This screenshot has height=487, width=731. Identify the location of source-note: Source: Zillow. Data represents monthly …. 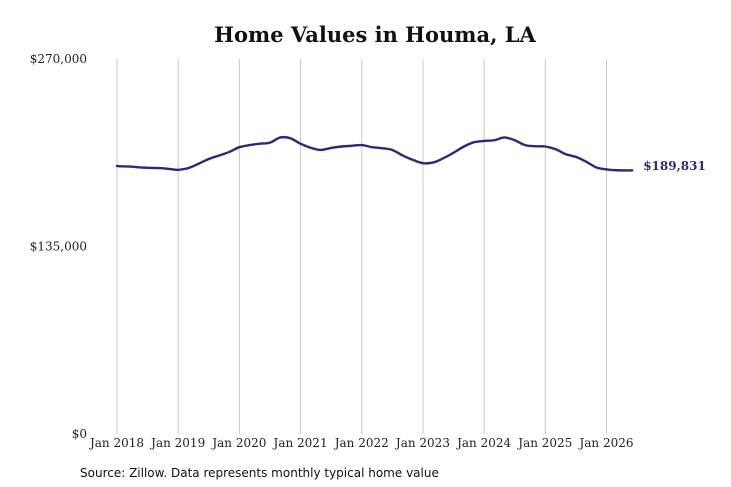
(259, 473).